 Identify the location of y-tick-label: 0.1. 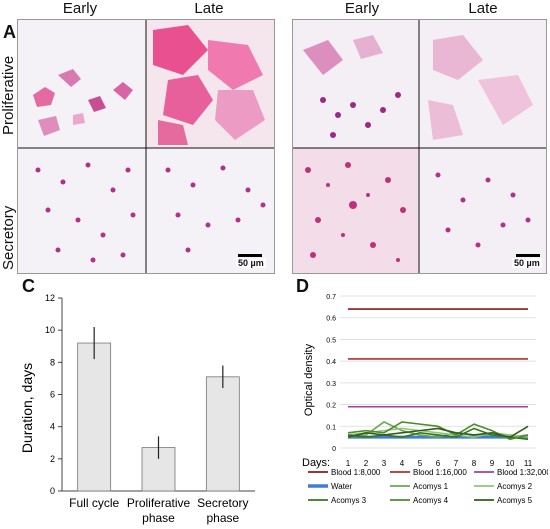
(331, 427).